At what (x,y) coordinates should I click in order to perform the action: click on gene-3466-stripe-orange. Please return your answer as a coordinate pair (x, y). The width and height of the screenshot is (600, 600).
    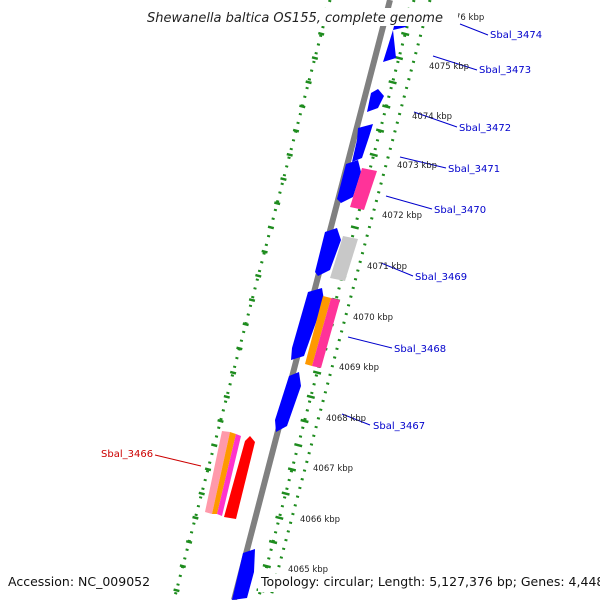
    Looking at the image, I should click on (224, 473).